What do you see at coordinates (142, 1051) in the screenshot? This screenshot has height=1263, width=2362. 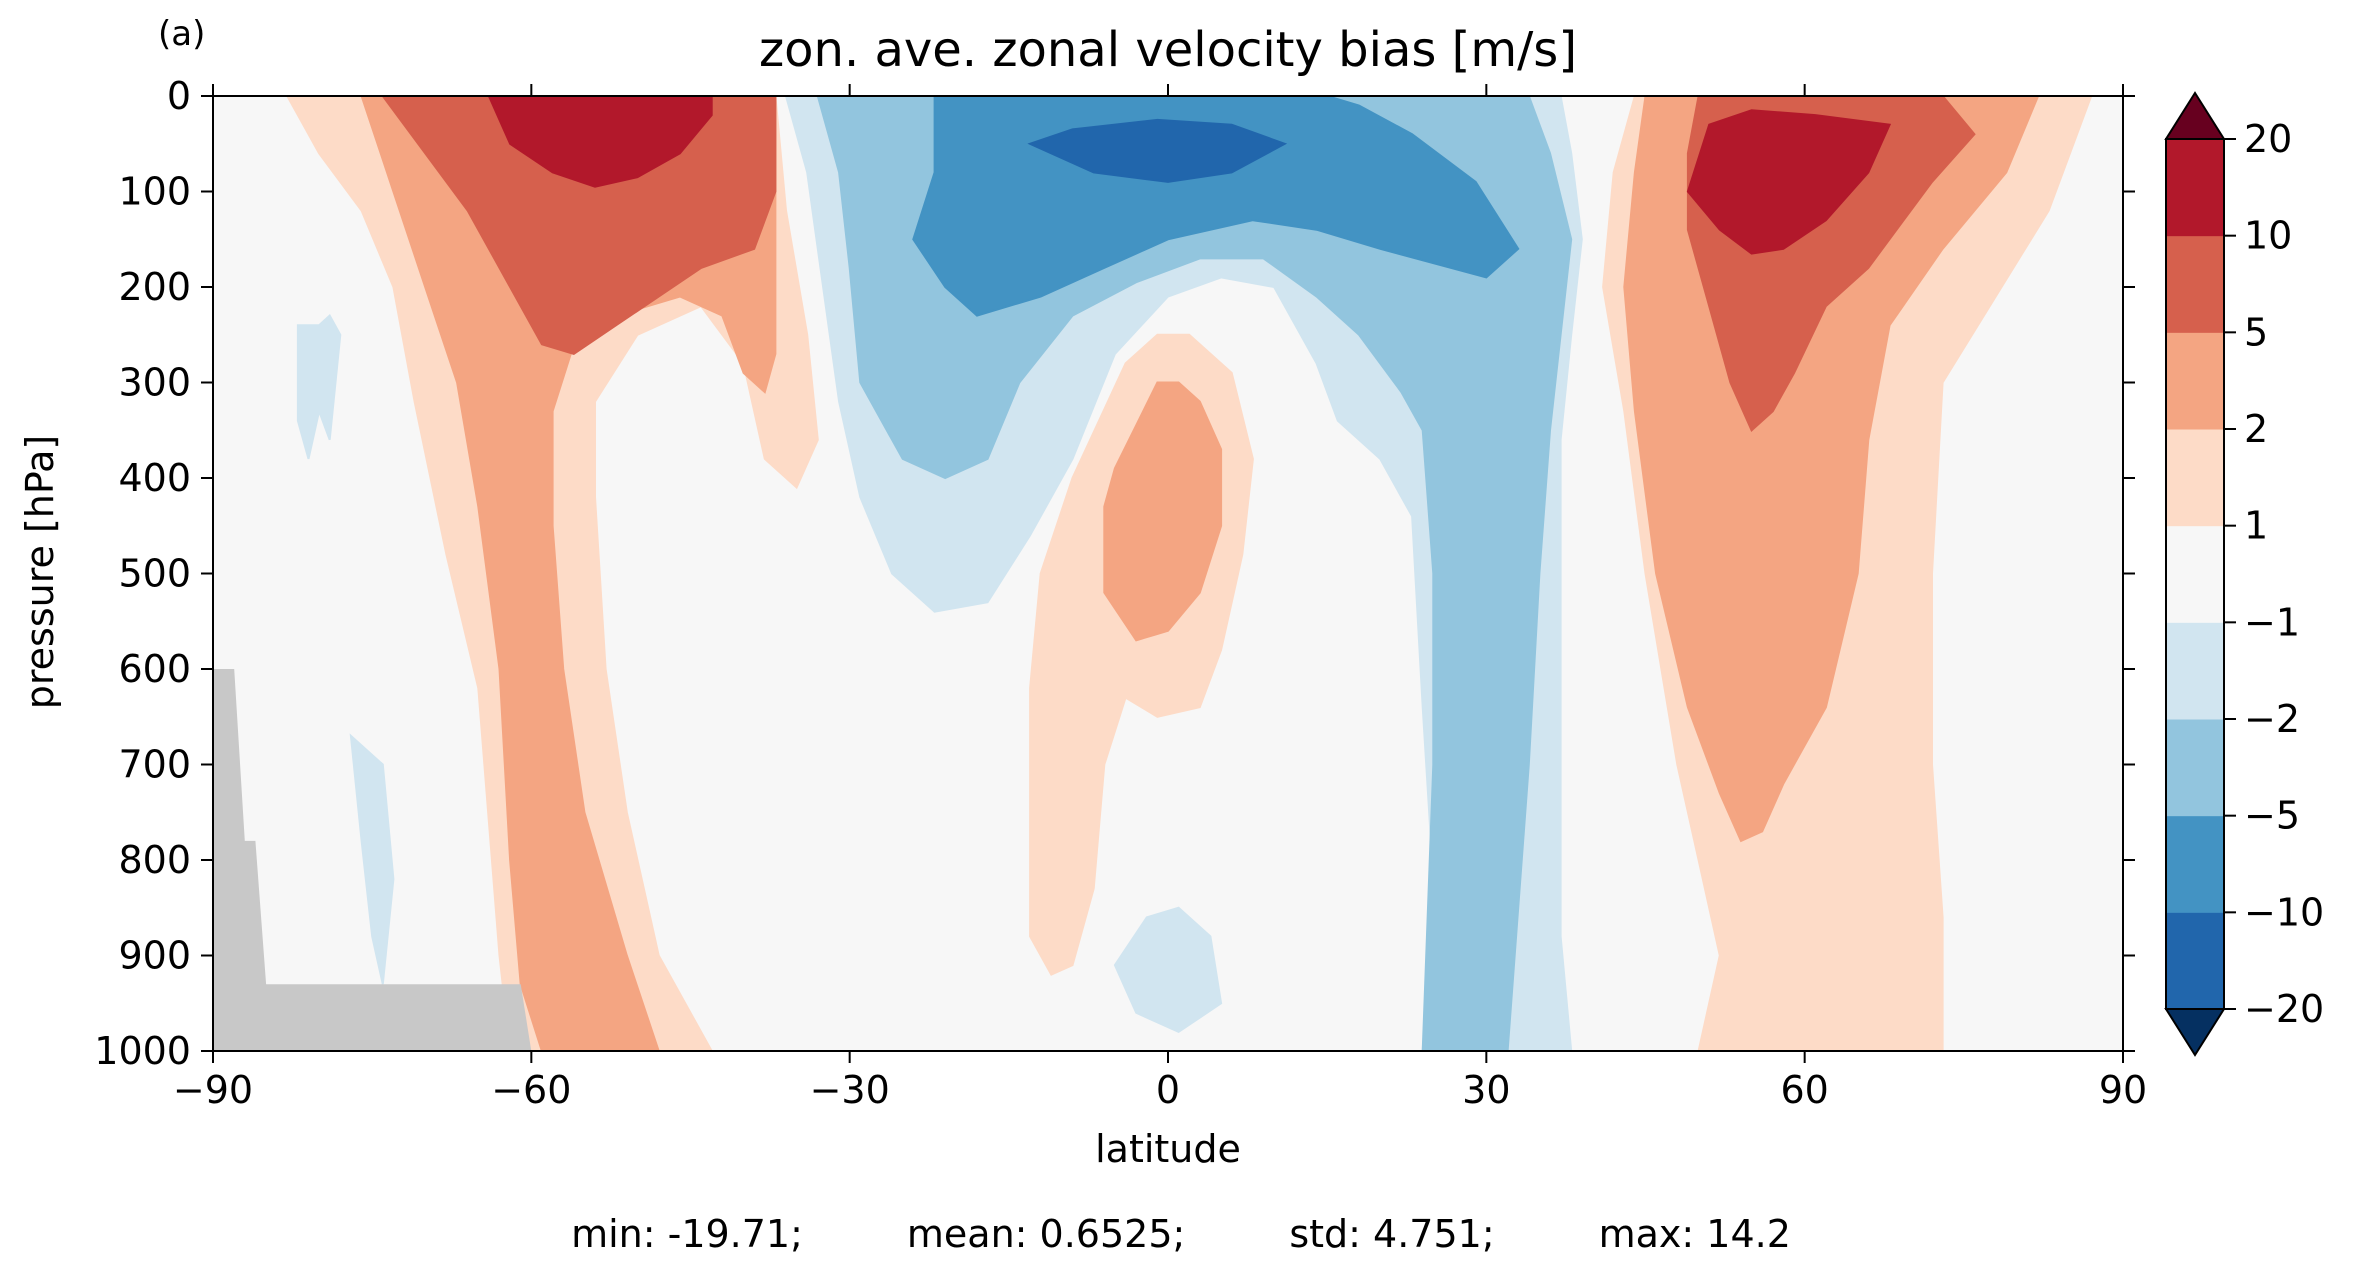 I see `y-tick-label: 1000` at bounding box center [142, 1051].